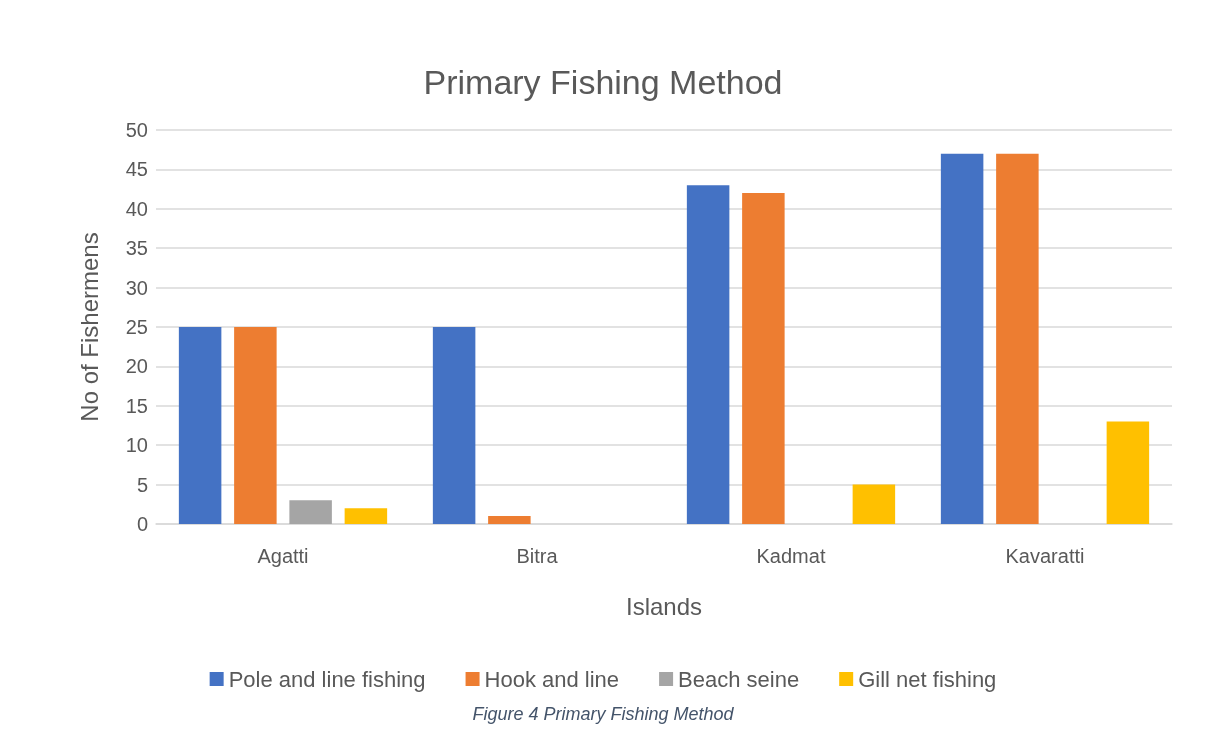  What do you see at coordinates (136, 327) in the screenshot?
I see `y-tick-label: 25` at bounding box center [136, 327].